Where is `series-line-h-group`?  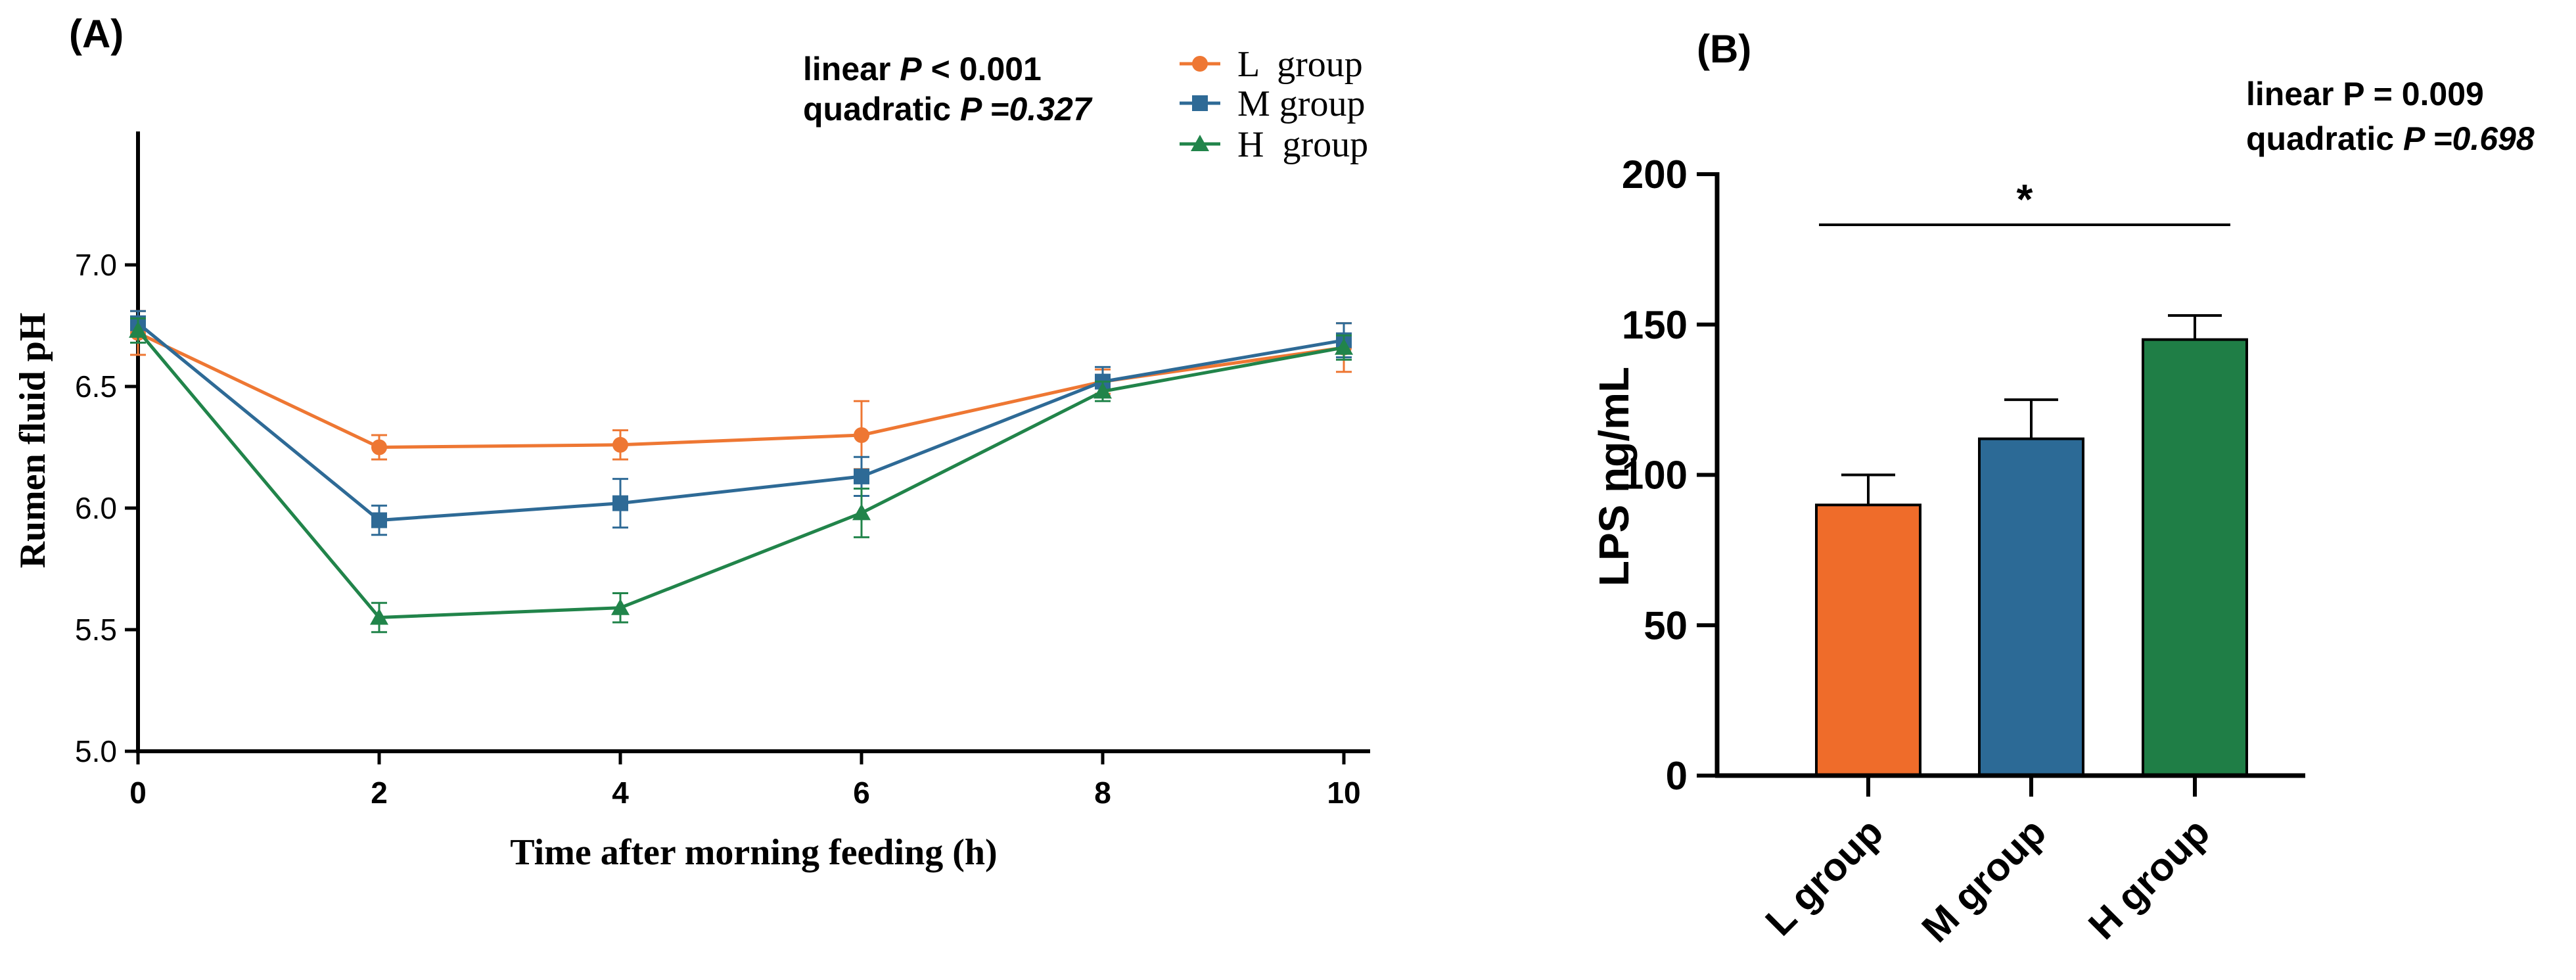 series-line-h-group is located at coordinates (741, 474).